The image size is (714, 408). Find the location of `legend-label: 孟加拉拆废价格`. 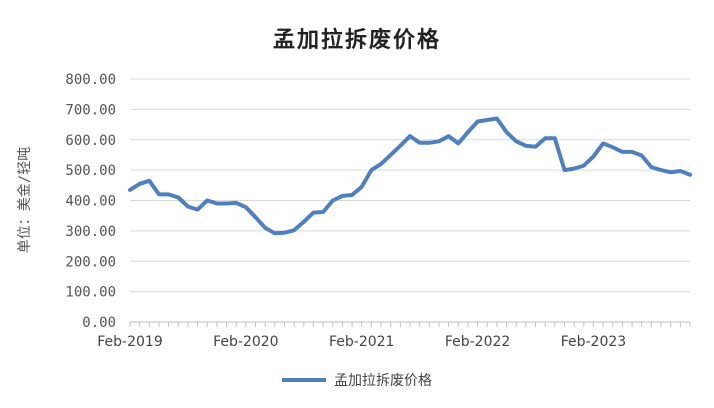

legend-label: 孟加拉拆废价格 is located at coordinates (383, 381).